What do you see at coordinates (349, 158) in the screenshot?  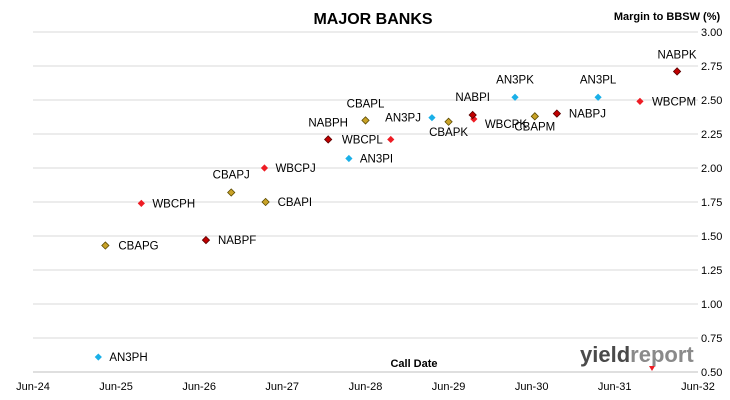 I see `data-point-an3pi` at bounding box center [349, 158].